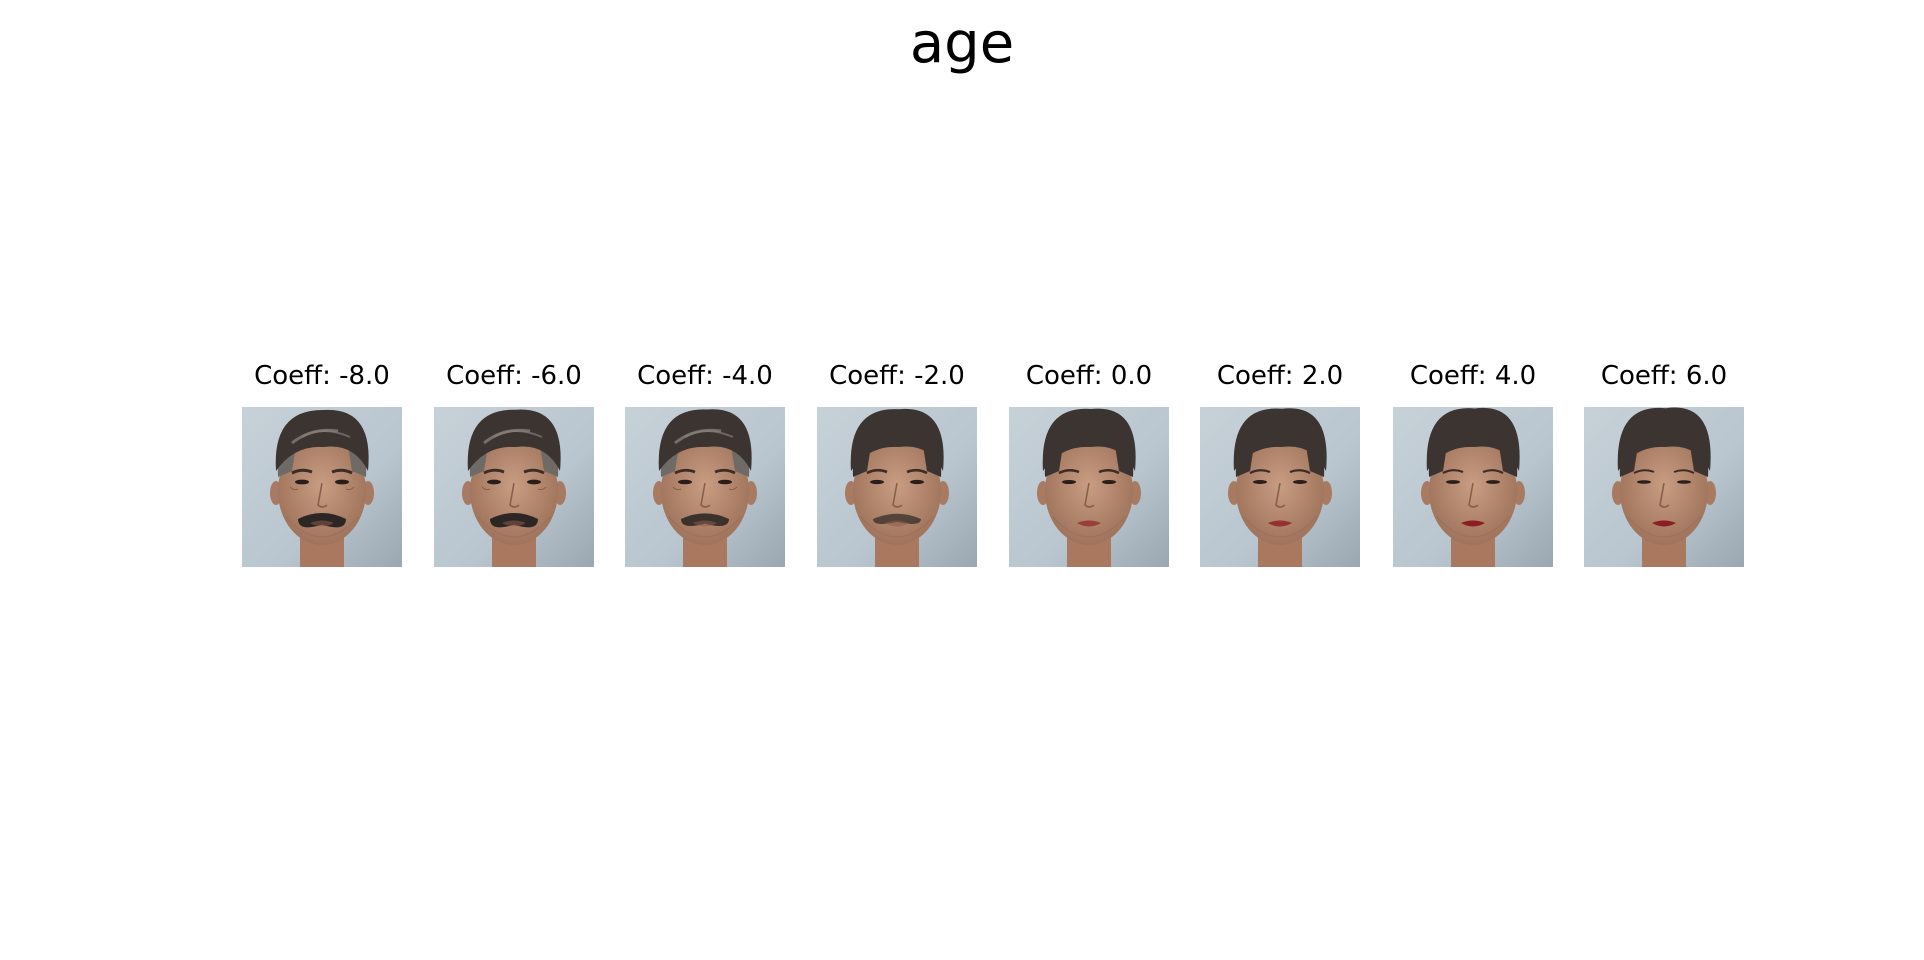 The height and width of the screenshot is (960, 1924). Describe the element at coordinates (705, 376) in the screenshot. I see `coeff-label: Coeff: -4.0` at that location.